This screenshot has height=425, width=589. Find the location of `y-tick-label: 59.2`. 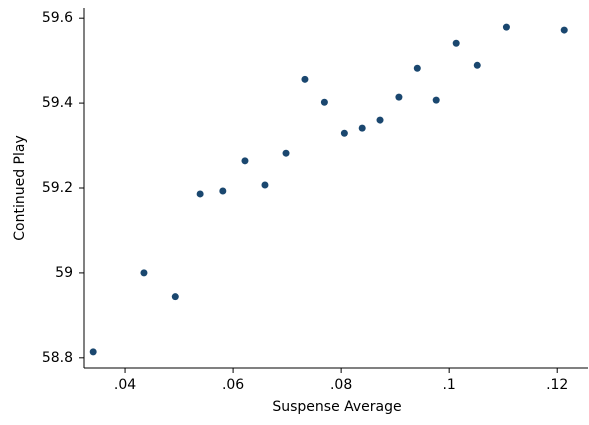

y-tick-label: 59.2 is located at coordinates (57, 188).